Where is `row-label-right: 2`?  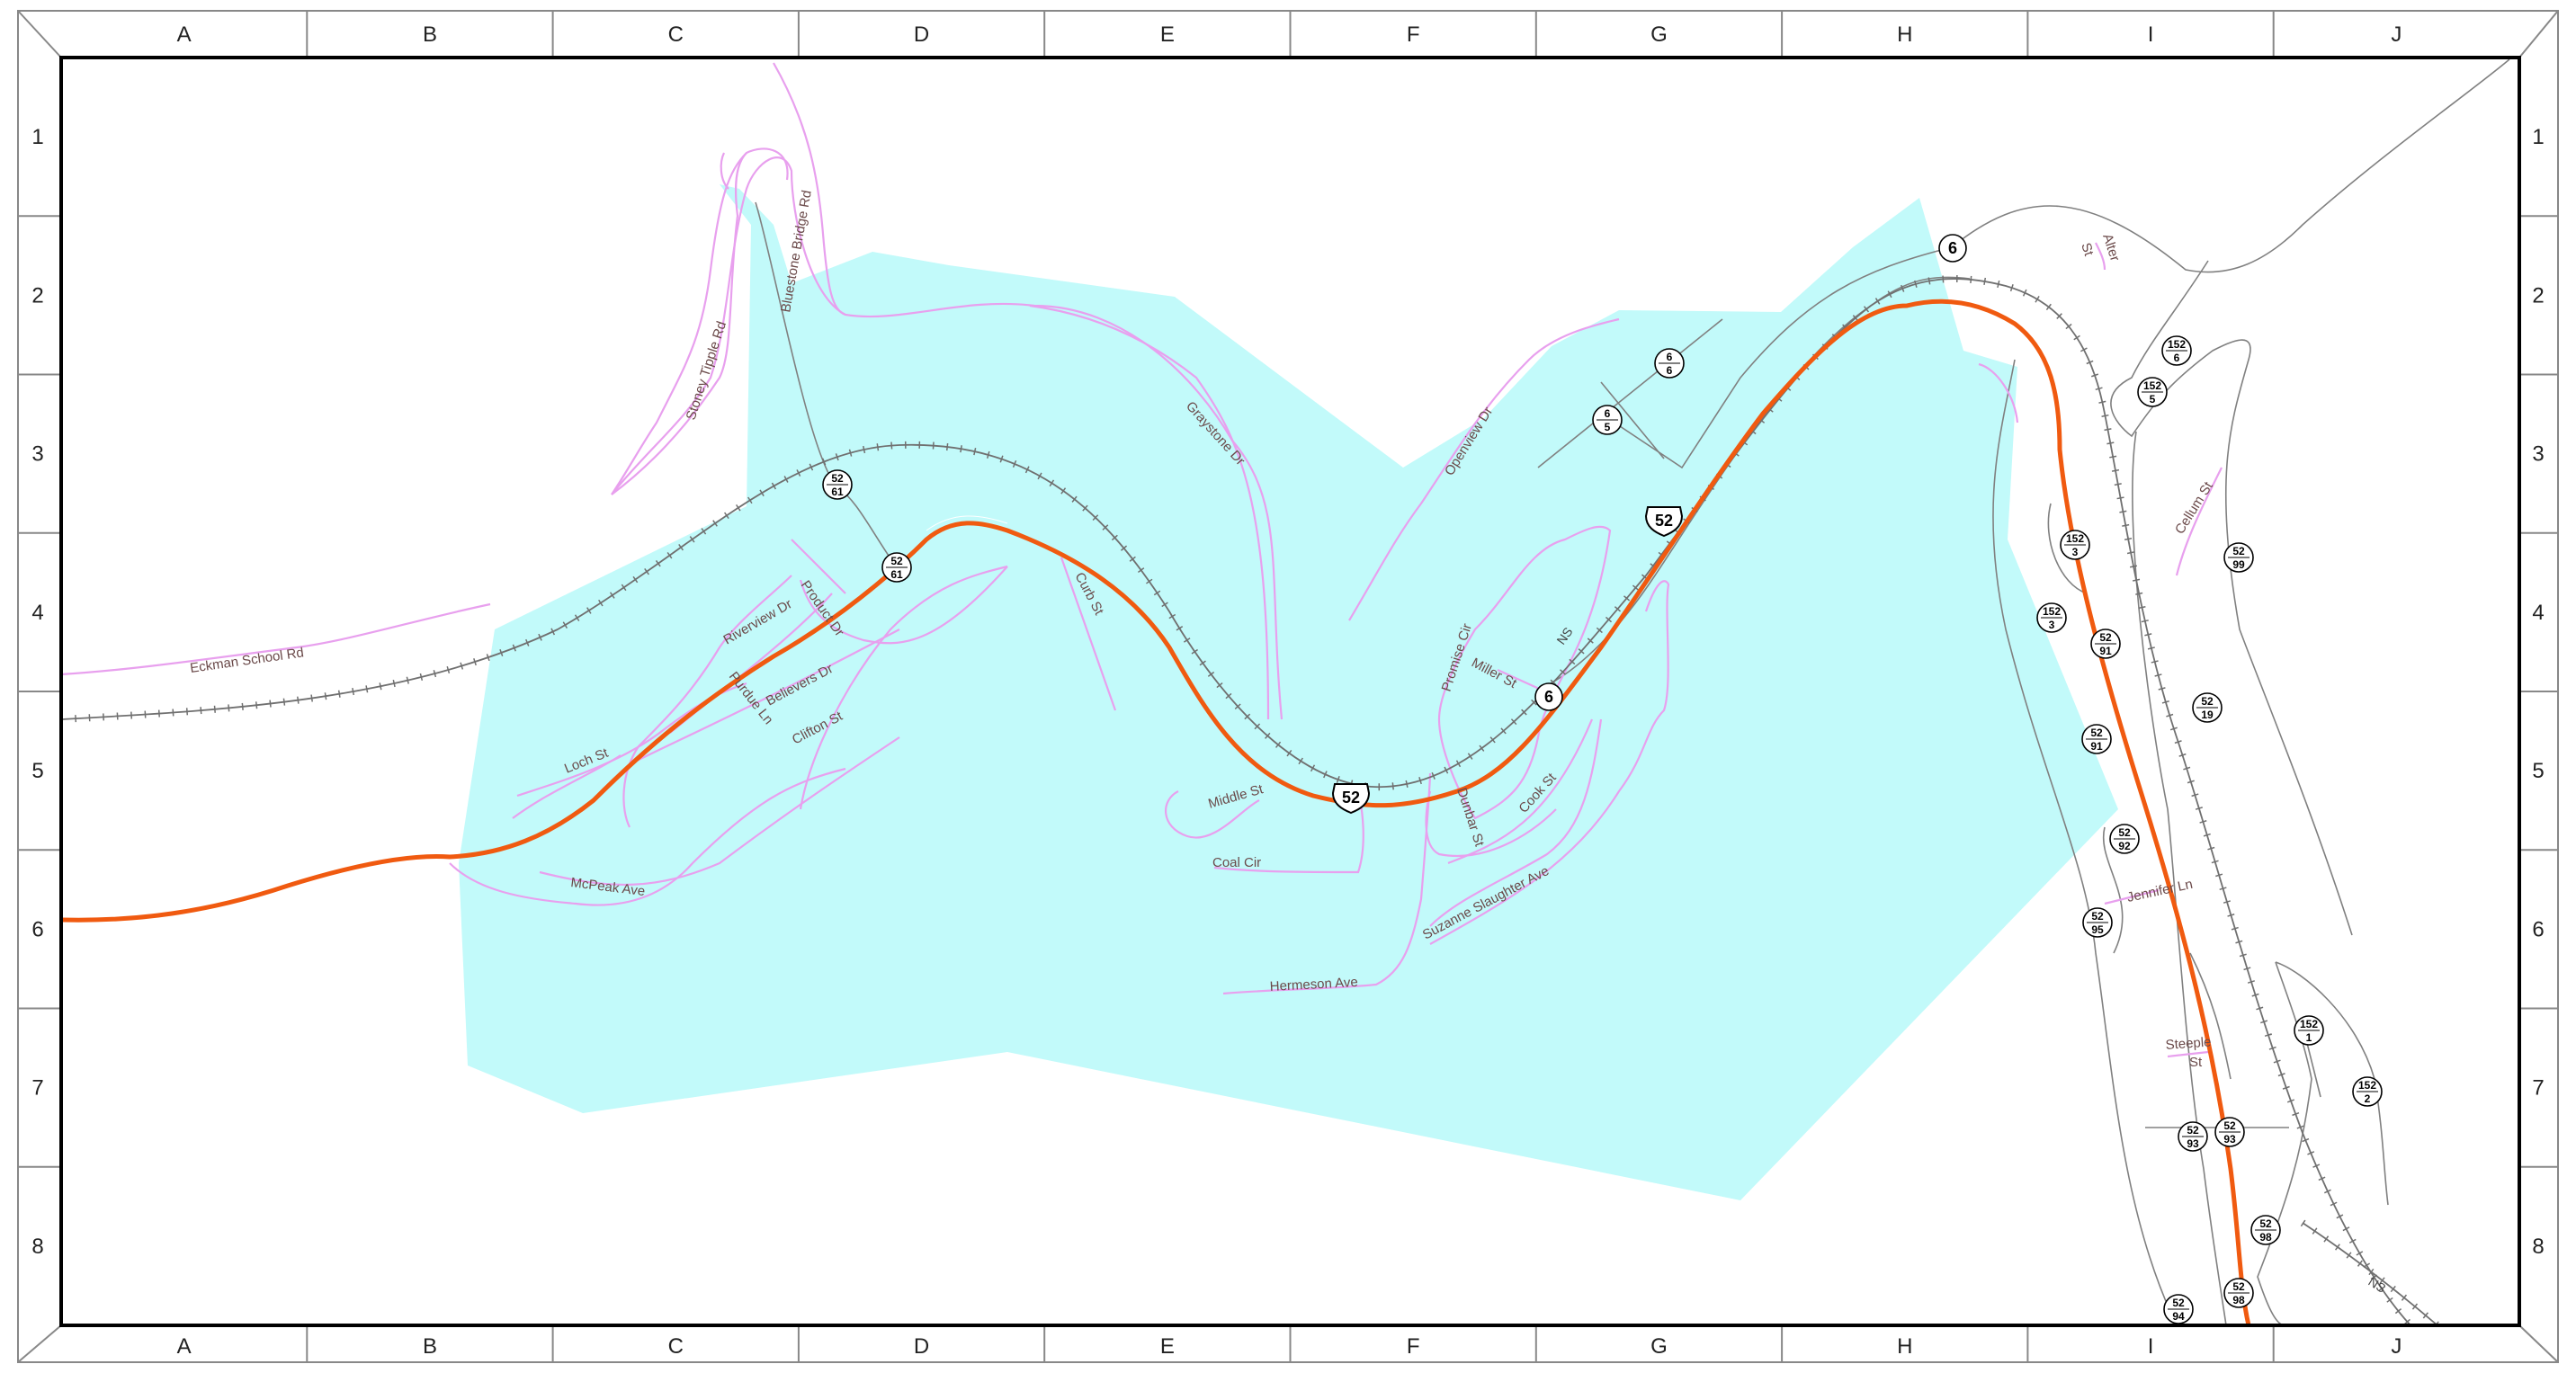 row-label-right: 2 is located at coordinates (2538, 296).